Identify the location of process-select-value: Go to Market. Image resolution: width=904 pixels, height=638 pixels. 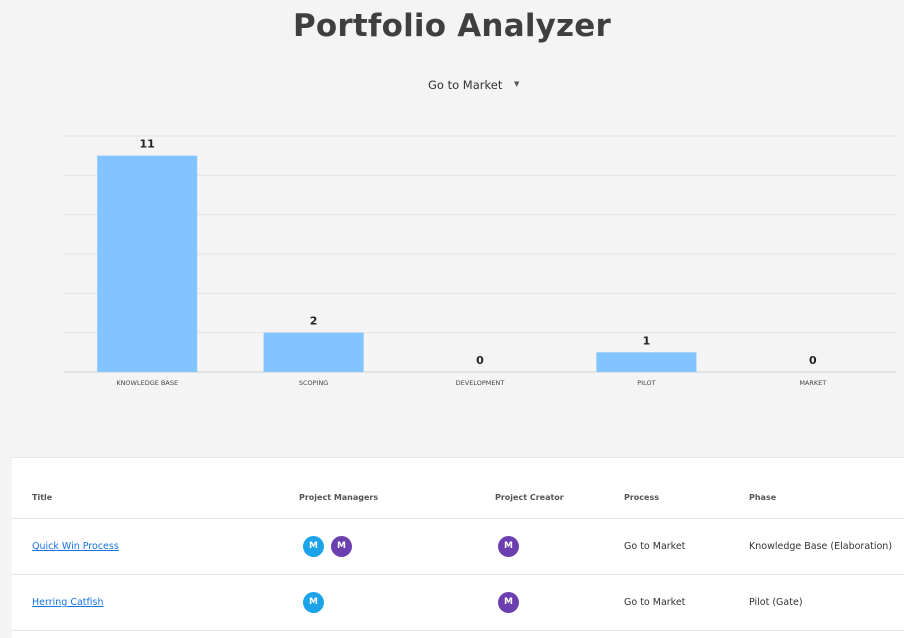
(465, 85).